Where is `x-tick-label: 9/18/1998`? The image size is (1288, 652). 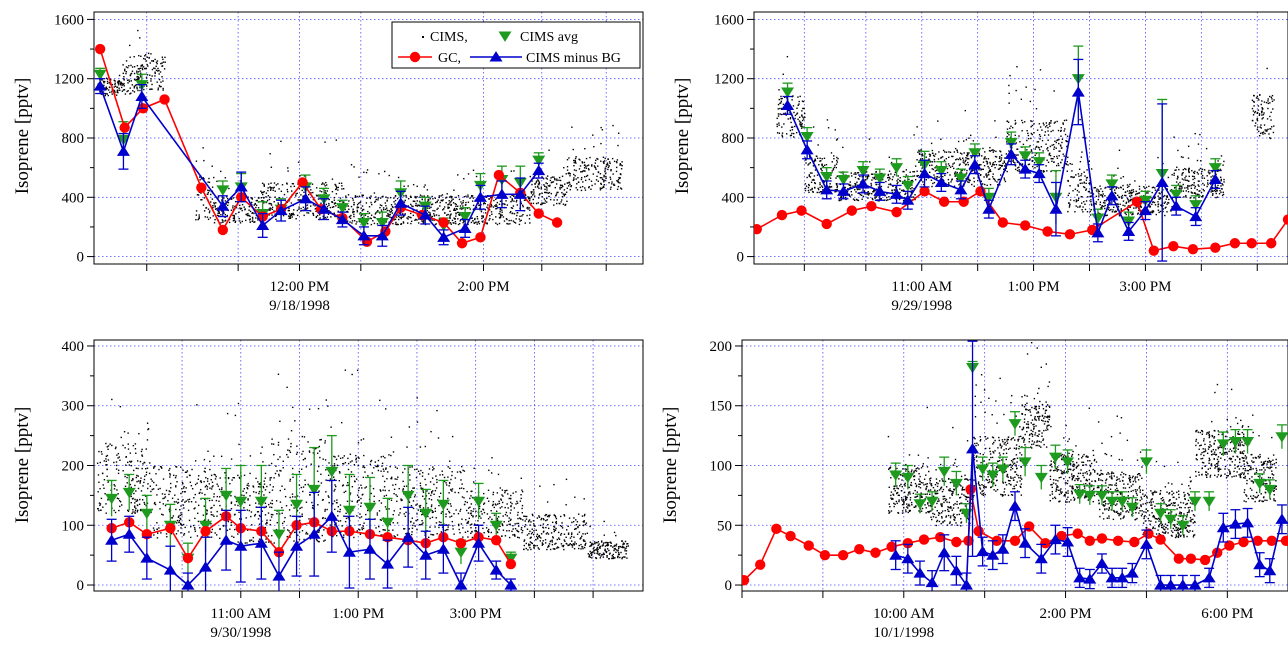 x-tick-label: 9/18/1998 is located at coordinates (299, 306).